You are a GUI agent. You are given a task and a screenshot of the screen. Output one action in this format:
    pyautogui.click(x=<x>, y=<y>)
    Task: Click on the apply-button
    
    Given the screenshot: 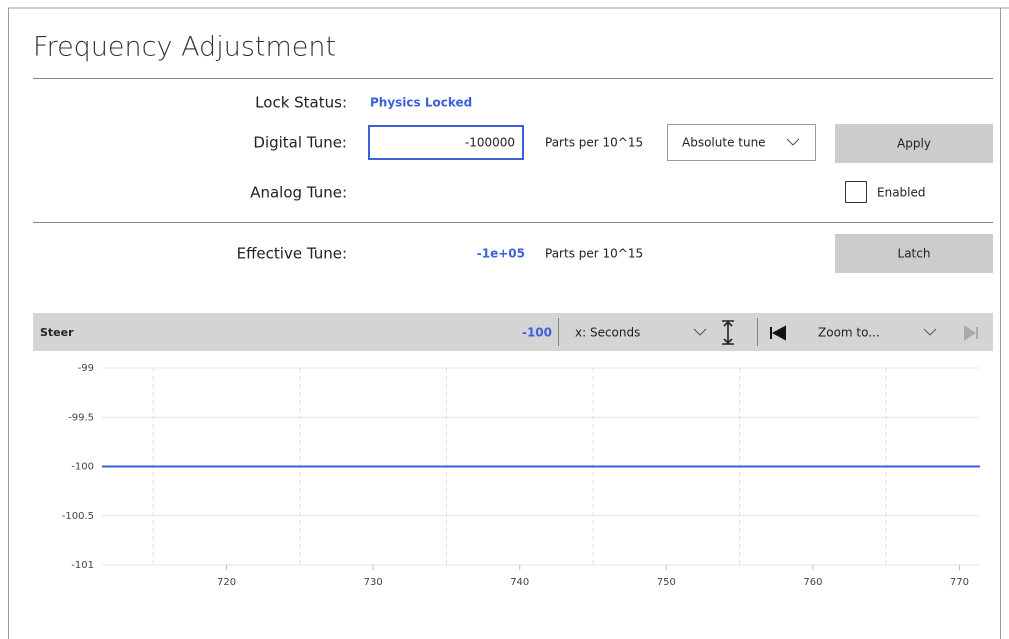 What is the action you would take?
    pyautogui.click(x=914, y=143)
    